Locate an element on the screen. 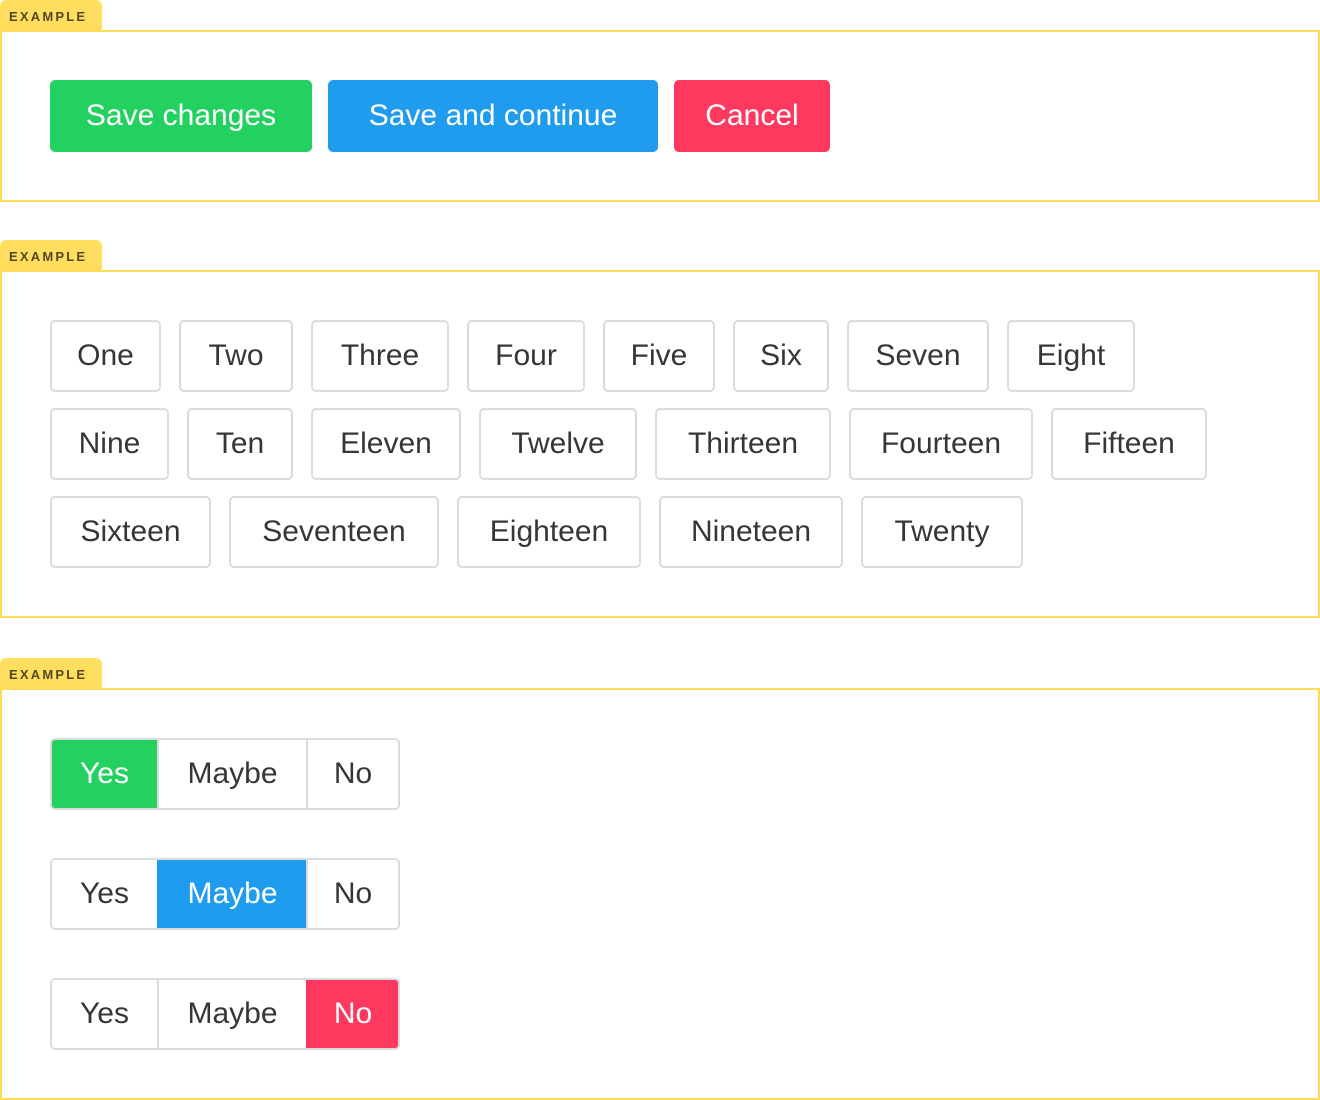 This screenshot has height=1100, width=1320. tag-one: One is located at coordinates (105, 356).